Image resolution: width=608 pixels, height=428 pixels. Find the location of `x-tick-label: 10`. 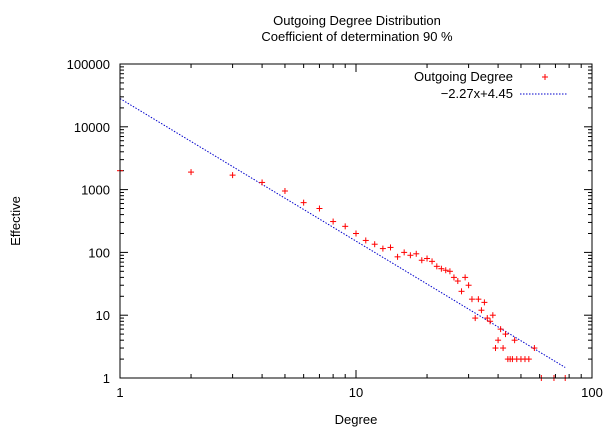

x-tick-label: 10 is located at coordinates (356, 392).